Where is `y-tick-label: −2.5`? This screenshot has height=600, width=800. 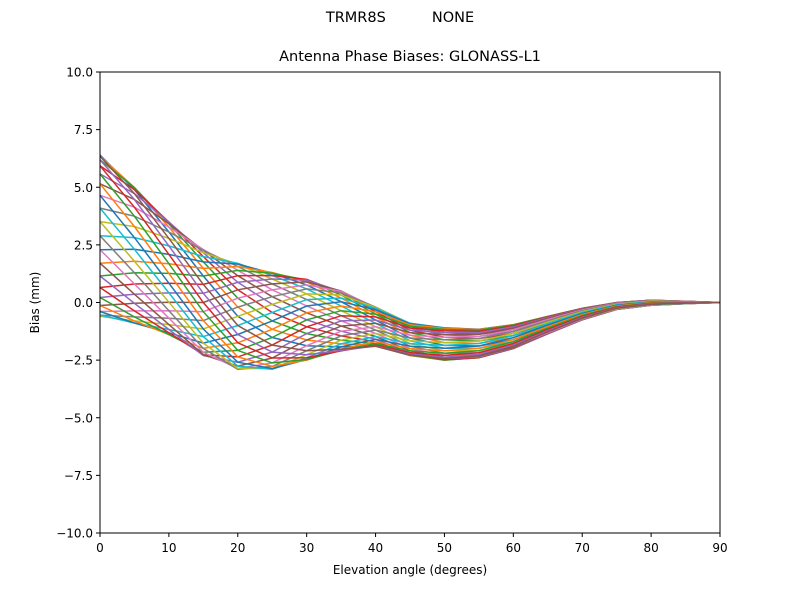 y-tick-label: −2.5 is located at coordinates (78, 361).